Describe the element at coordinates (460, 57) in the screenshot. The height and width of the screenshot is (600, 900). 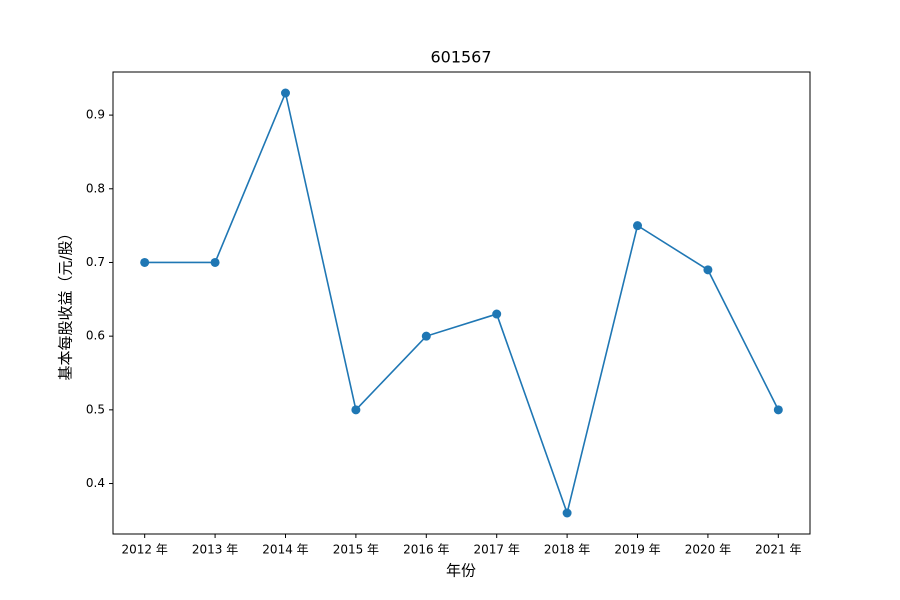
I see `chart-title: 601567` at that location.